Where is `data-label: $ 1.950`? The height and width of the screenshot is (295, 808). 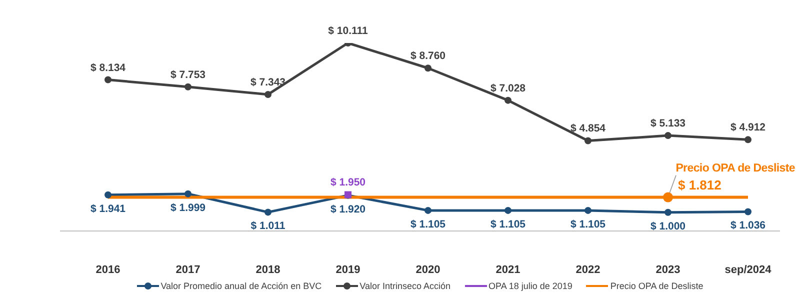 data-label: $ 1.950 is located at coordinates (348, 182).